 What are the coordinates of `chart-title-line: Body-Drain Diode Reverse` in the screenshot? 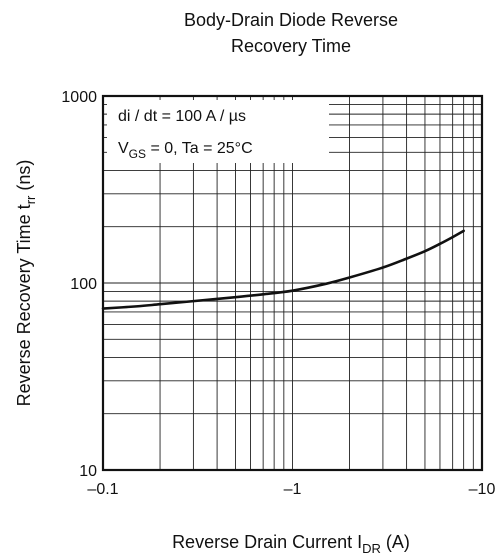 It's located at (291, 20).